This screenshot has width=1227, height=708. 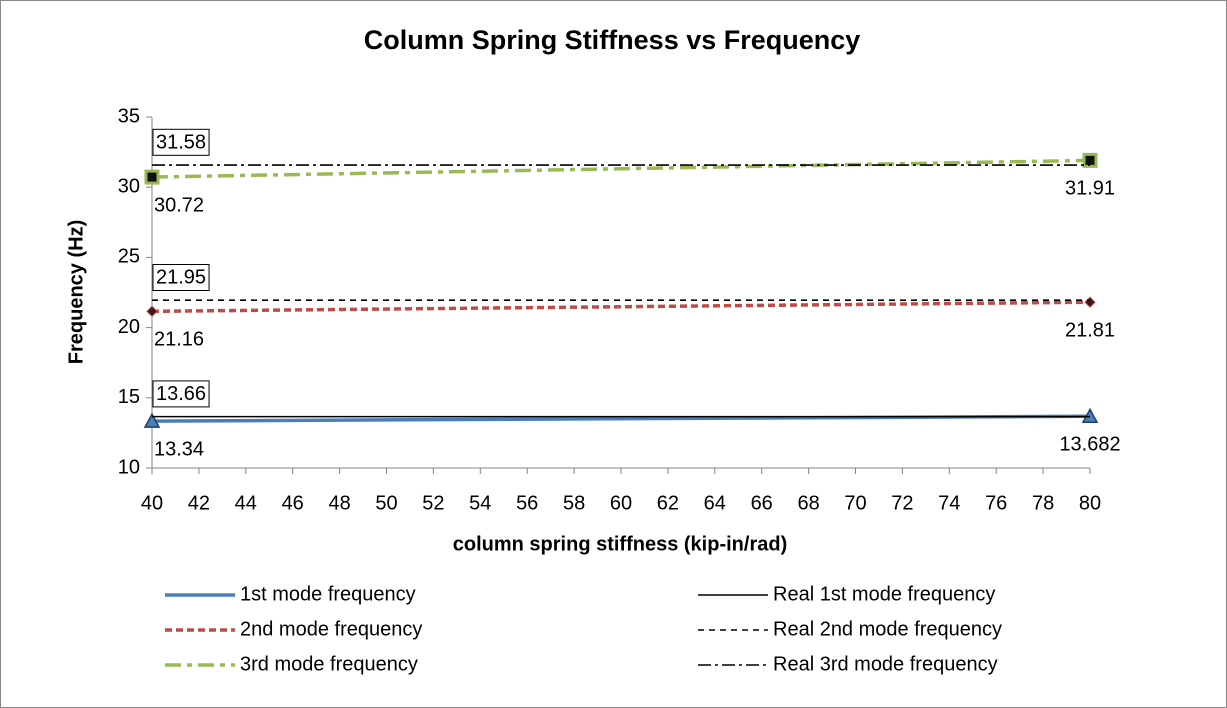 What do you see at coordinates (329, 664) in the screenshot?
I see `legend-label: 3rd mode frequency` at bounding box center [329, 664].